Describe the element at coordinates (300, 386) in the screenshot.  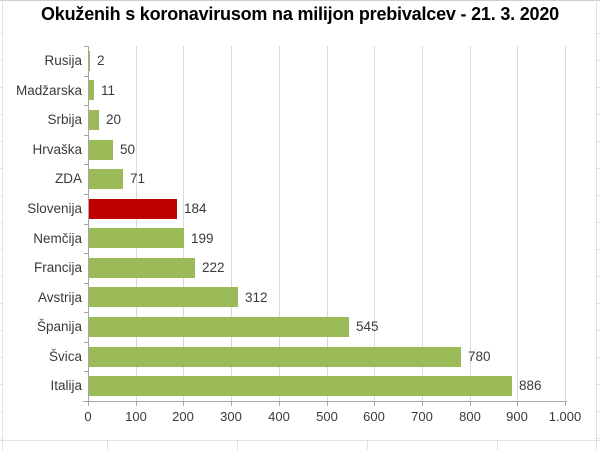
I see `bar-italija` at that location.